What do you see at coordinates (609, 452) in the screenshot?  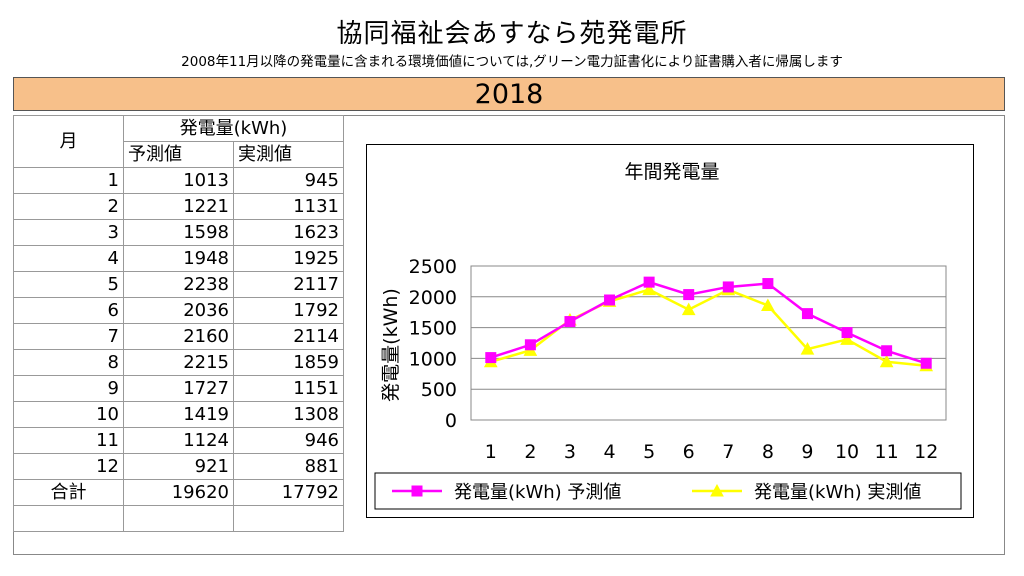 I see `x-tick-label: 4` at bounding box center [609, 452].